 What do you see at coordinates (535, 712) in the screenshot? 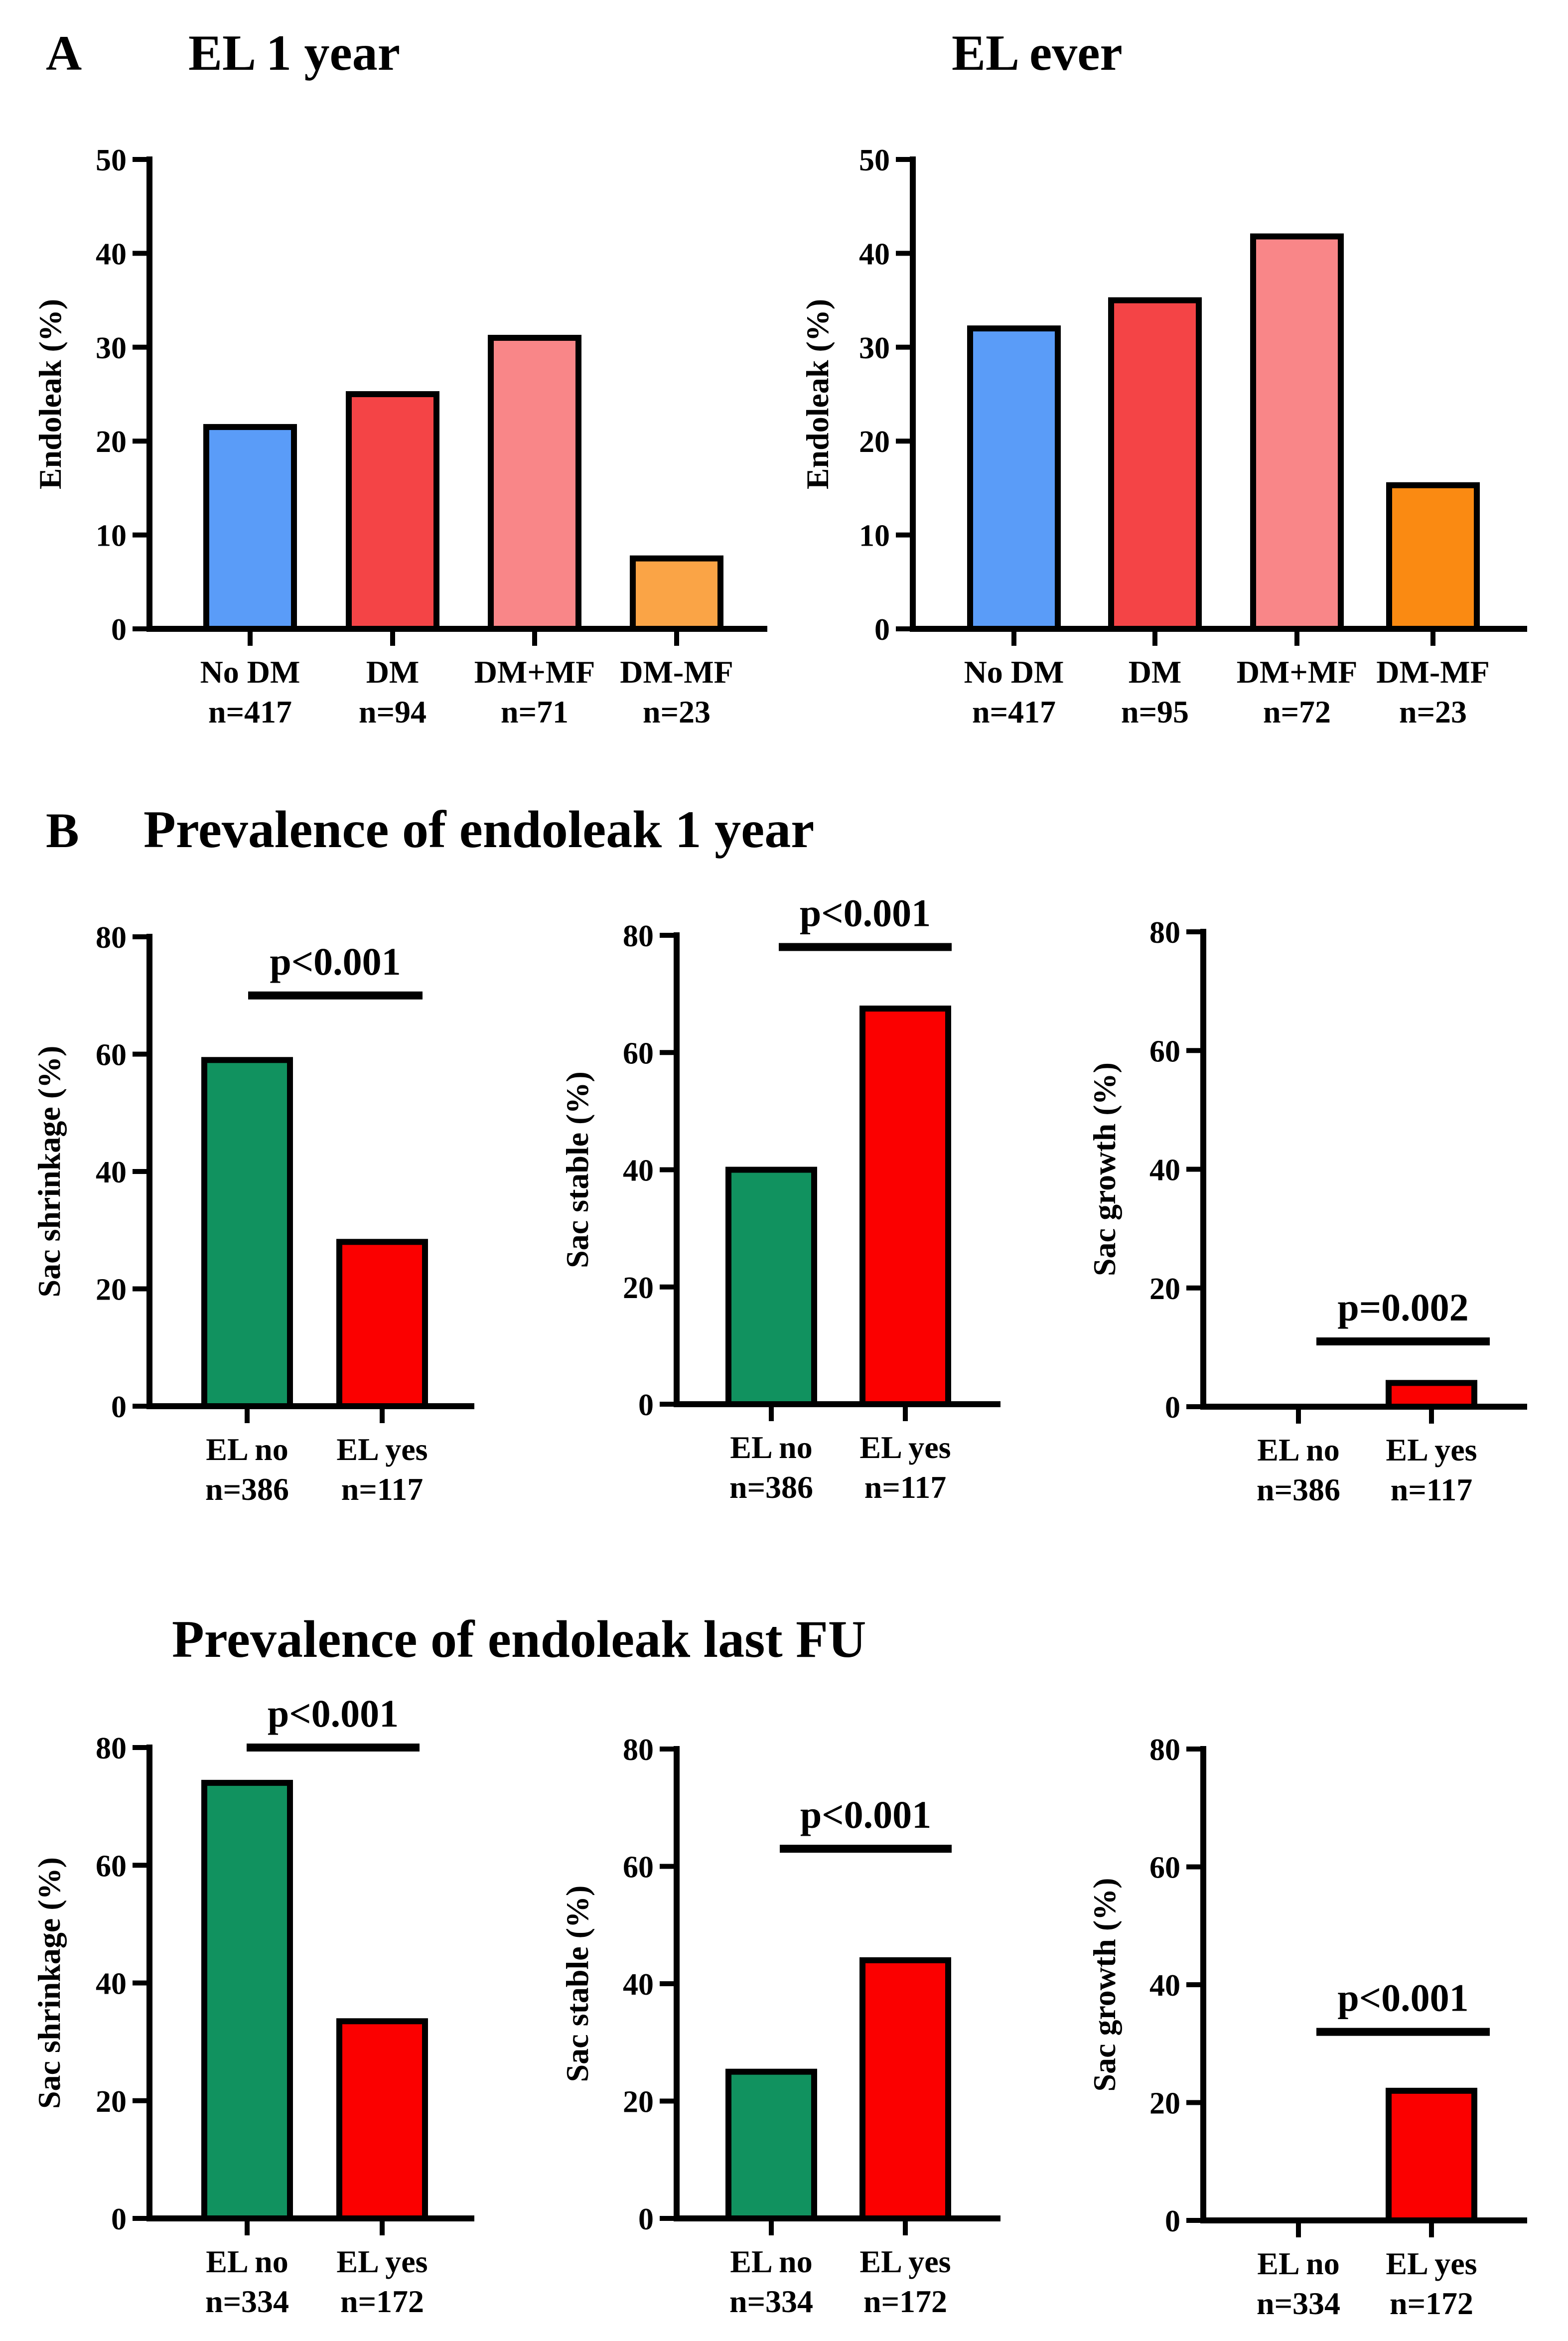
I see `category-n-label: n=71` at bounding box center [535, 712].